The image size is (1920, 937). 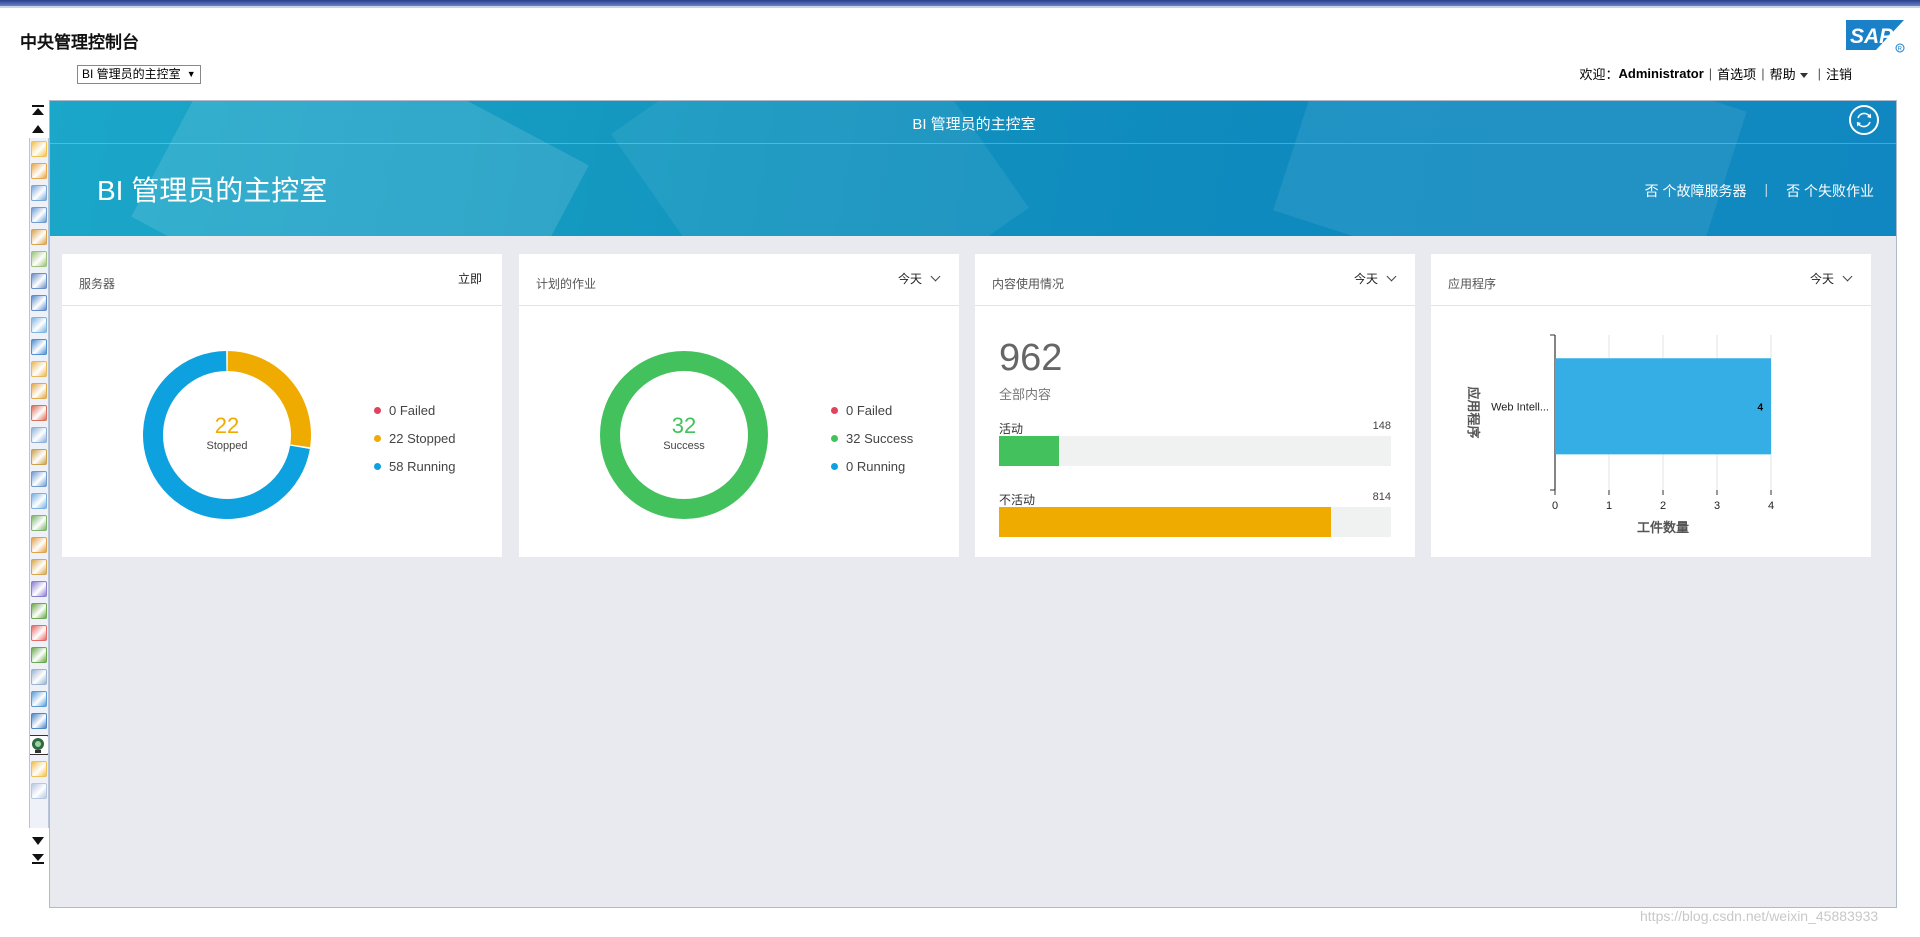 I want to click on card-title: 计划的作业, so click(x=566, y=284).